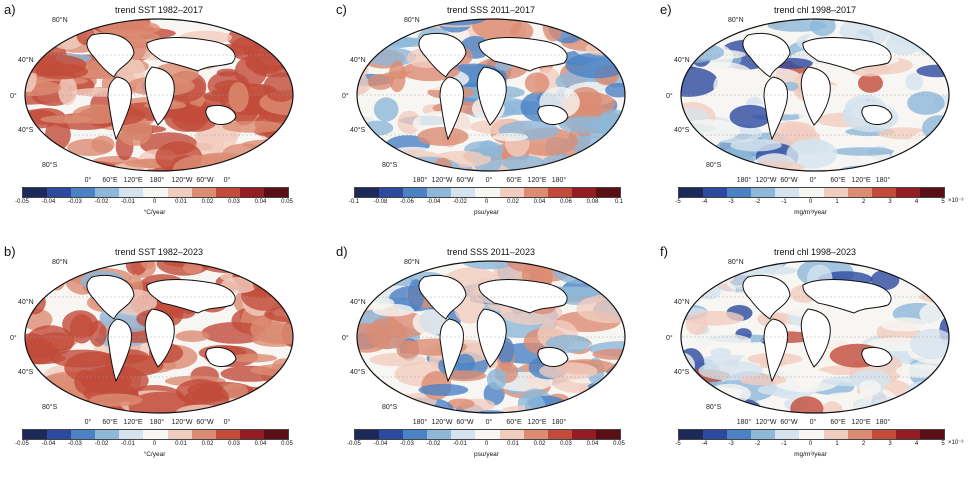 This screenshot has height=480, width=974. Describe the element at coordinates (407, 202) in the screenshot. I see `colorbar-tick: -0.06` at that location.